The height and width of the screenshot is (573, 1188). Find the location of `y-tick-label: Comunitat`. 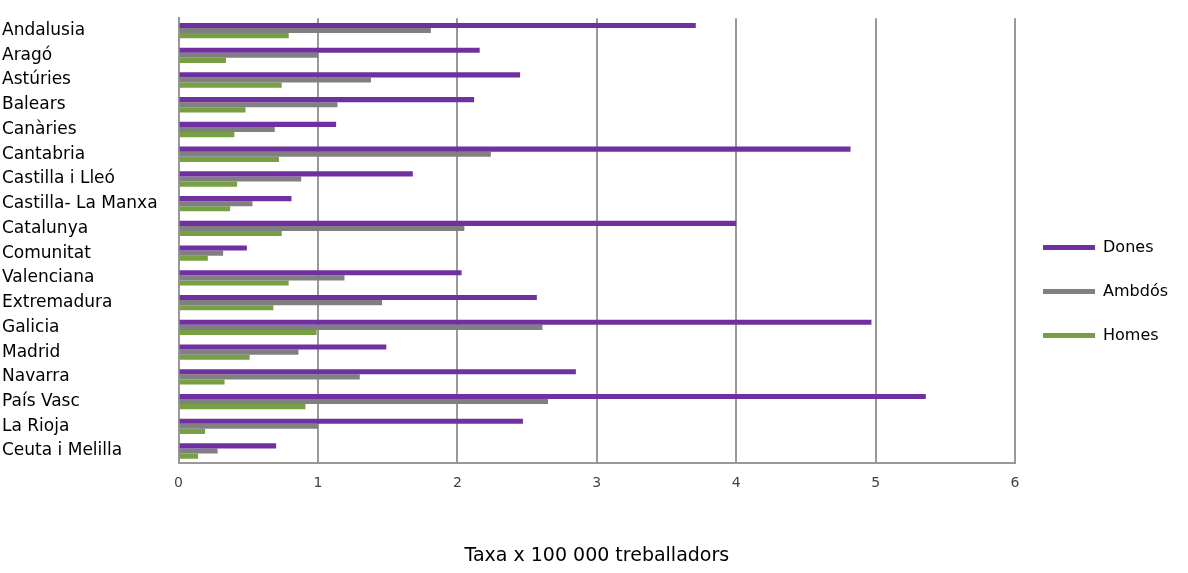

y-tick-label: Comunitat is located at coordinates (47, 251).